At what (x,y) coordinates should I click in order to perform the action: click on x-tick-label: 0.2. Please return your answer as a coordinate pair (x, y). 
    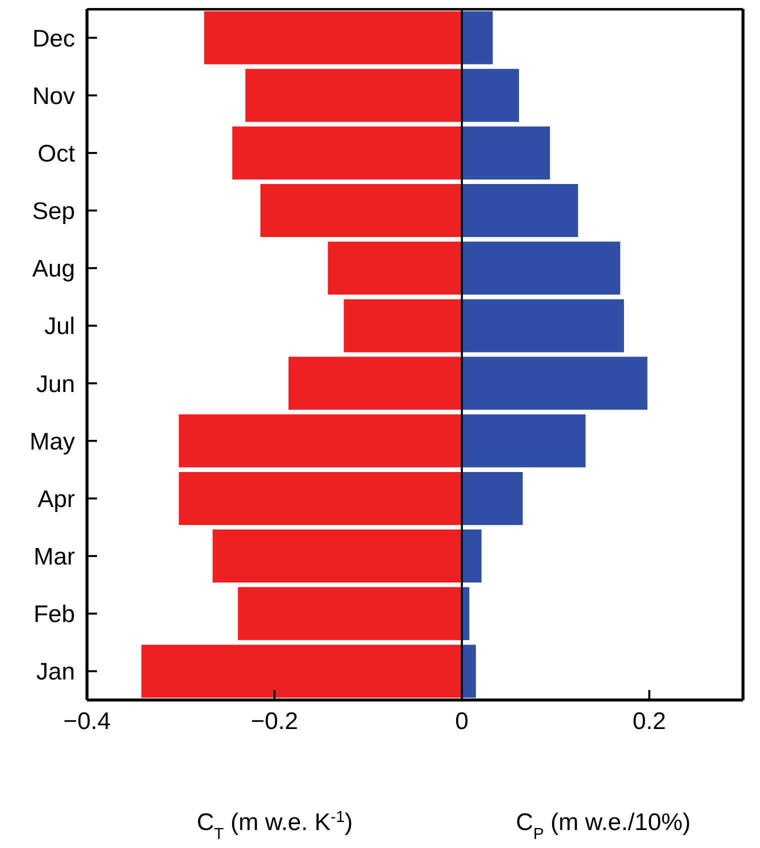
    Looking at the image, I should click on (649, 722).